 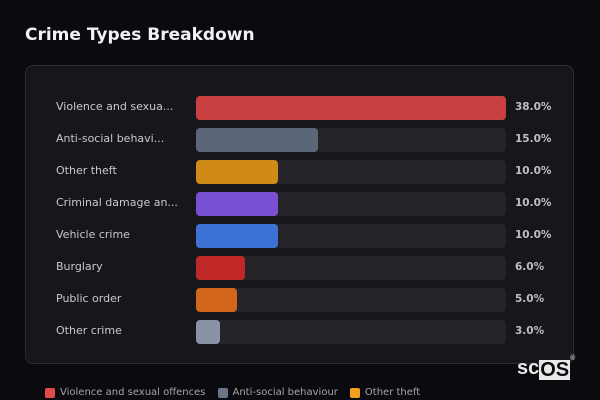 I want to click on bar-value-label: 15.0%, so click(x=533, y=139).